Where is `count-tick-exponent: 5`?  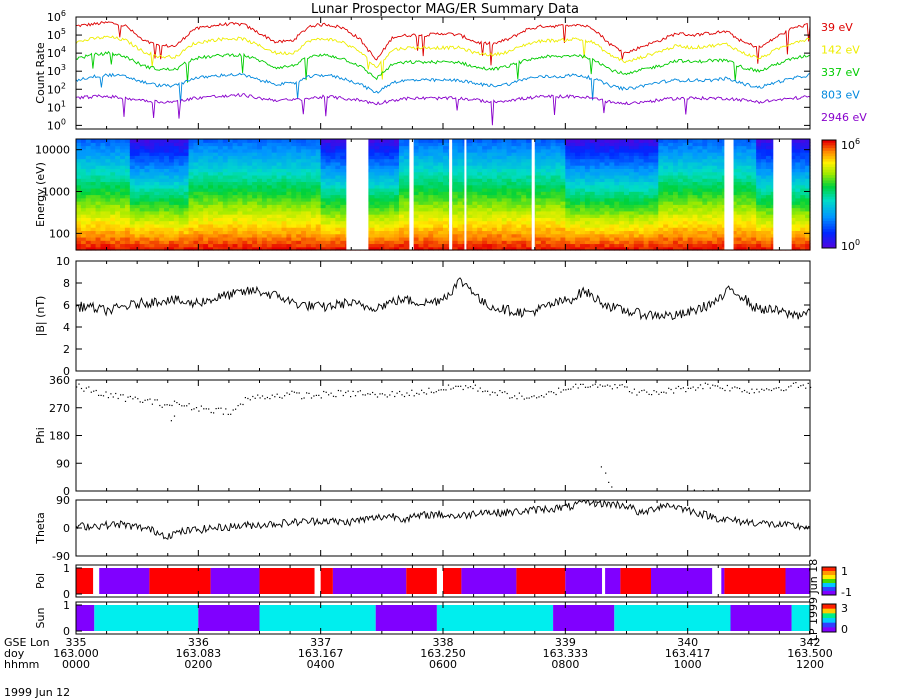 count-tick-exponent: 5 is located at coordinates (63, 31).